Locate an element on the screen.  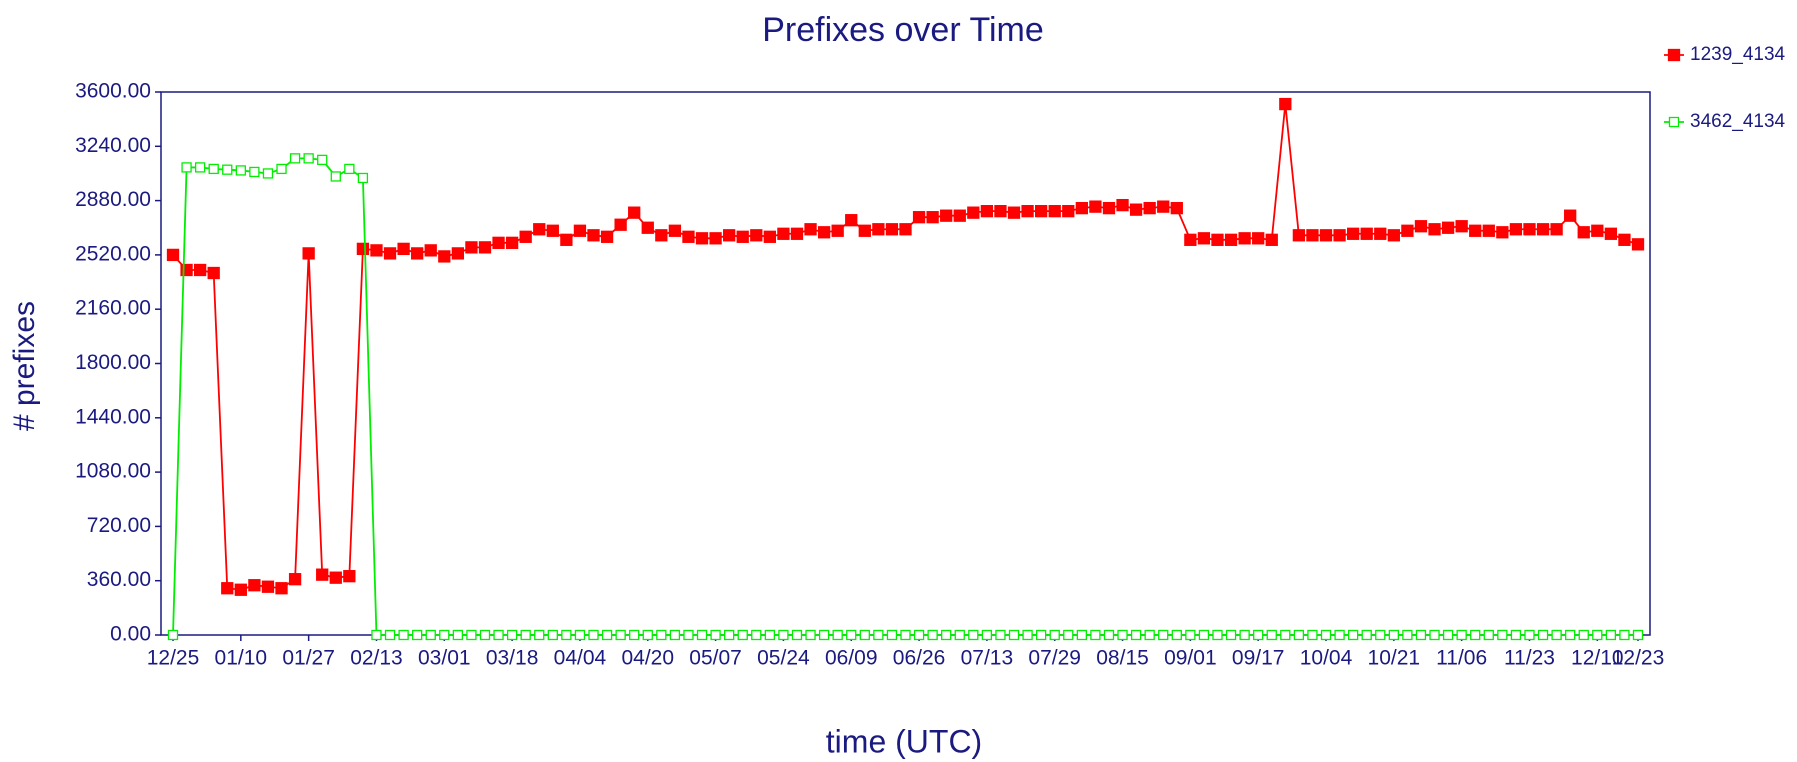
x-tick-label: 09/17 is located at coordinates (1258, 658).